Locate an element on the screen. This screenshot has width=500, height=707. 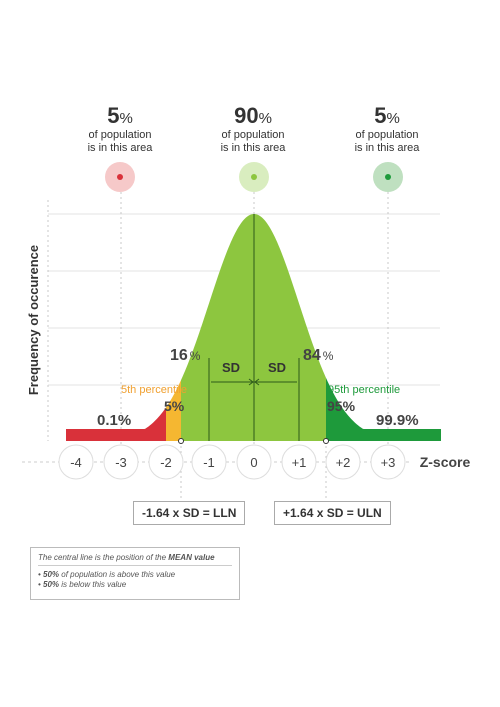
stat-right: 5% of population is in this area is located at coordinates (387, 129).